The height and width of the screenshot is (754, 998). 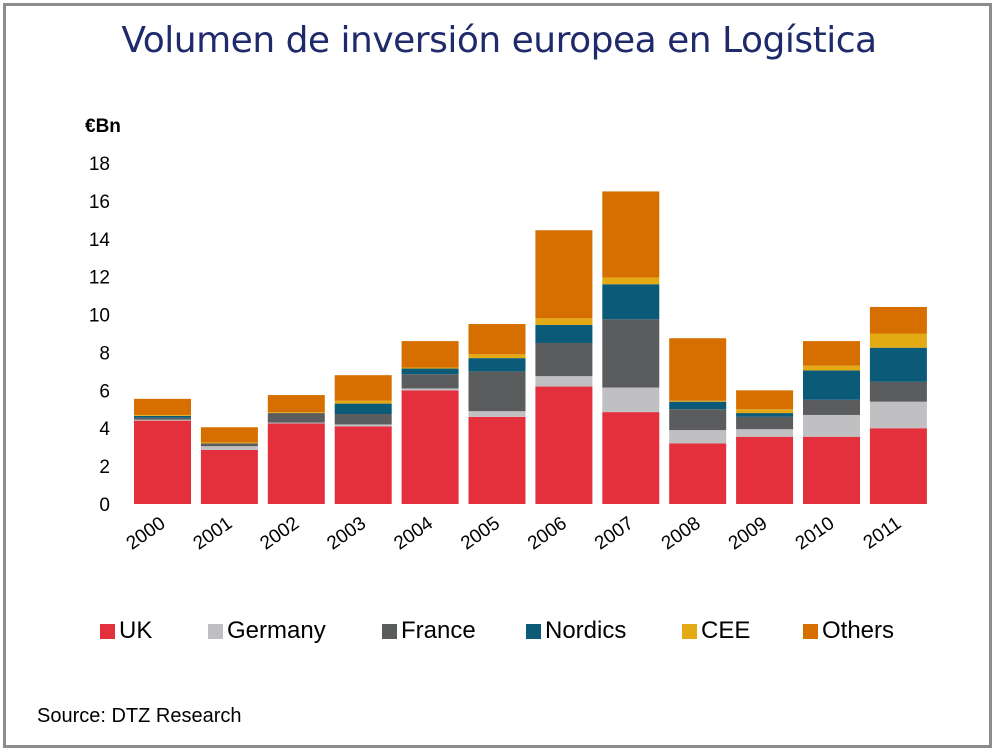 What do you see at coordinates (898, 320) in the screenshot?
I see `bar-segment-others-2011` at bounding box center [898, 320].